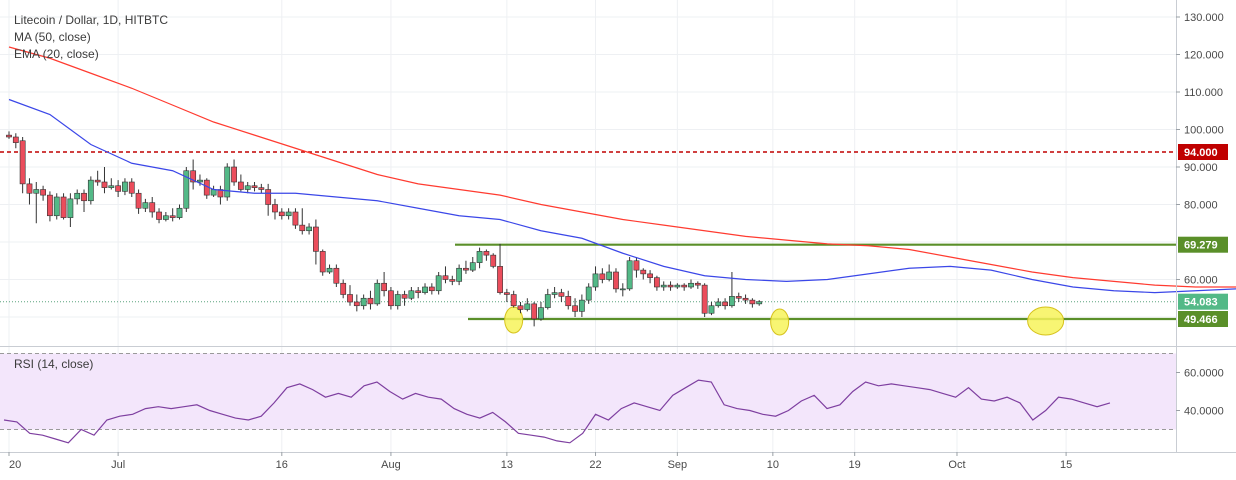 This screenshot has height=480, width=1236. I want to click on price-tick-label: 80.000, so click(1201, 206).